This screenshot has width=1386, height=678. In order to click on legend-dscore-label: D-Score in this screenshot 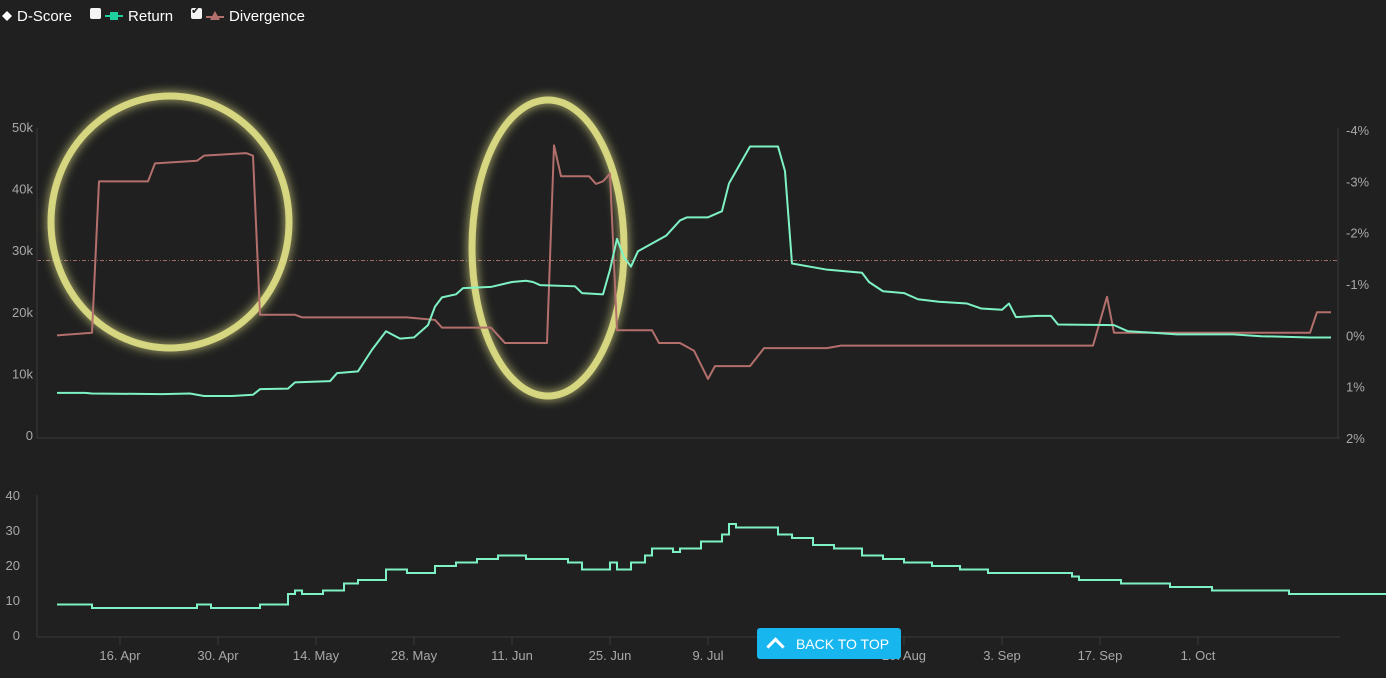, I will do `click(45, 16)`.